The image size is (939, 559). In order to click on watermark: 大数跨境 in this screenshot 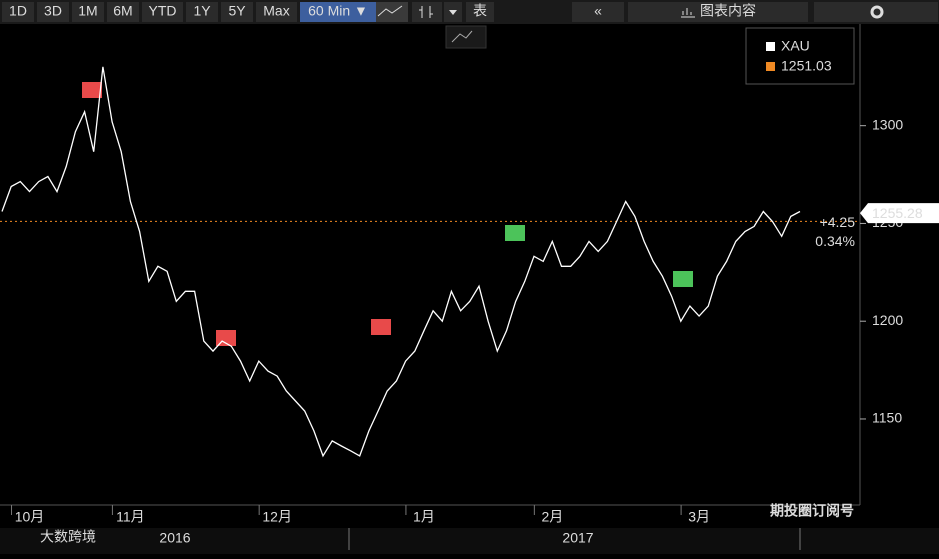, I will do `click(68, 537)`.